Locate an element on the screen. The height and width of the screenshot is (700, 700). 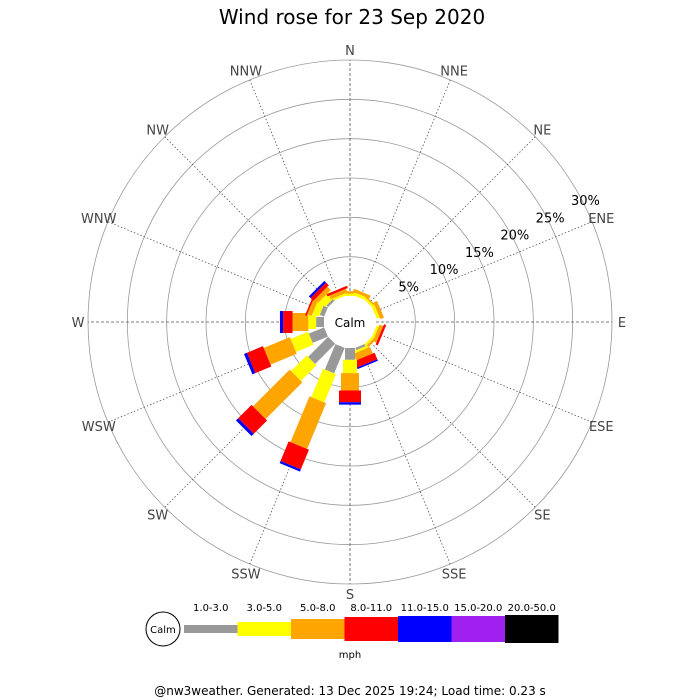
calm-label: Calm is located at coordinates (350, 323).